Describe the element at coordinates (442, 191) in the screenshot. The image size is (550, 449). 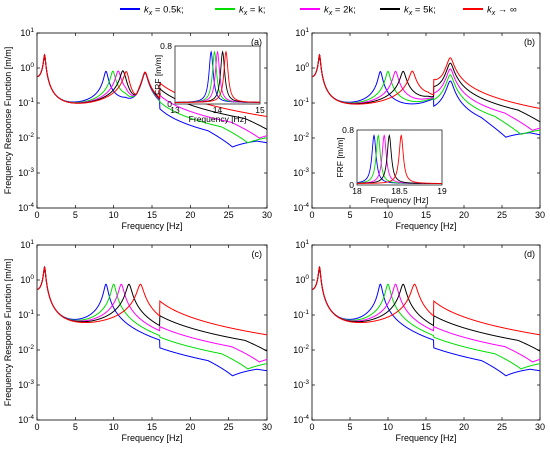
I see `inset-x-tick-label: 19` at that location.